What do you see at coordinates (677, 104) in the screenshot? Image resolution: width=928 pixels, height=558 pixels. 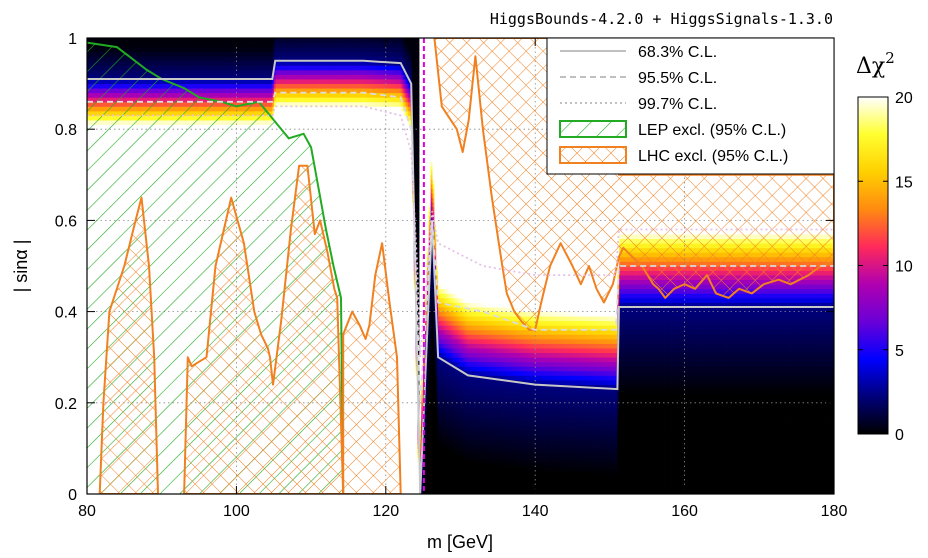 I see `legend-label: 99.7% C.L.` at bounding box center [677, 104].